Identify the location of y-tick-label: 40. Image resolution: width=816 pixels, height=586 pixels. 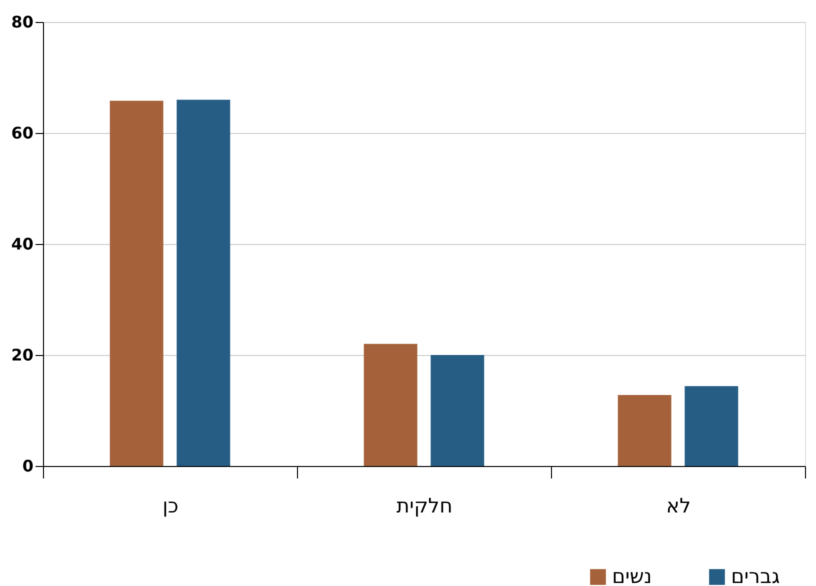
(22, 244).